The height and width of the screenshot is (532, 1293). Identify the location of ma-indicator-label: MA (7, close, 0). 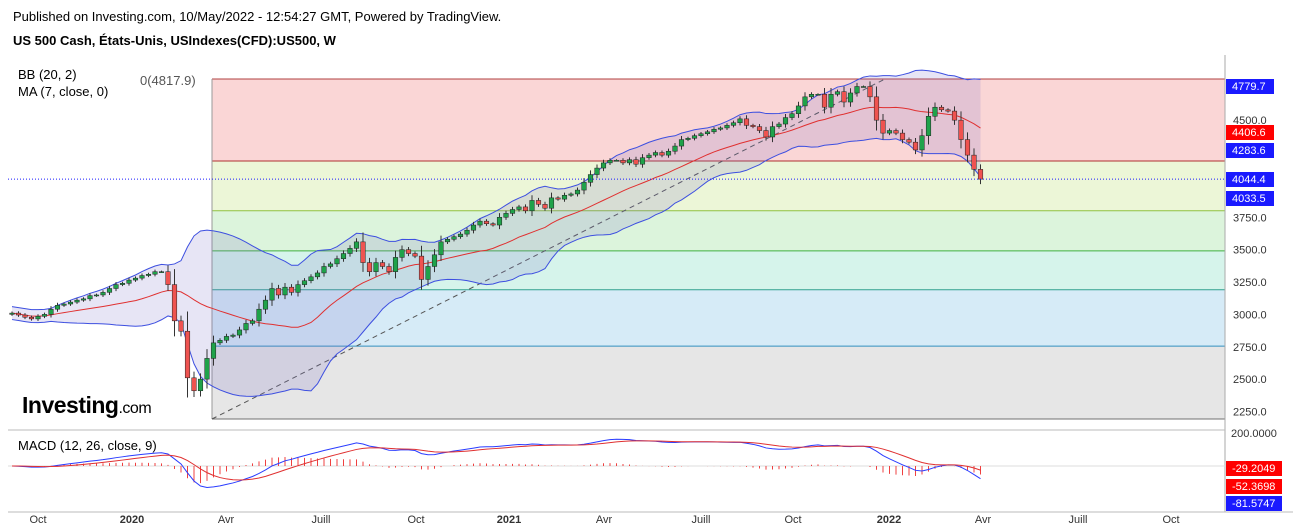
(63, 91).